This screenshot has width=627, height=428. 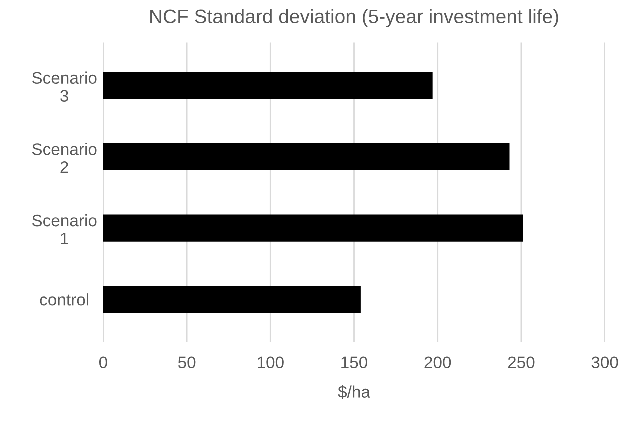 What do you see at coordinates (64, 158) in the screenshot?
I see `y-tick-label: Scenario 2` at bounding box center [64, 158].